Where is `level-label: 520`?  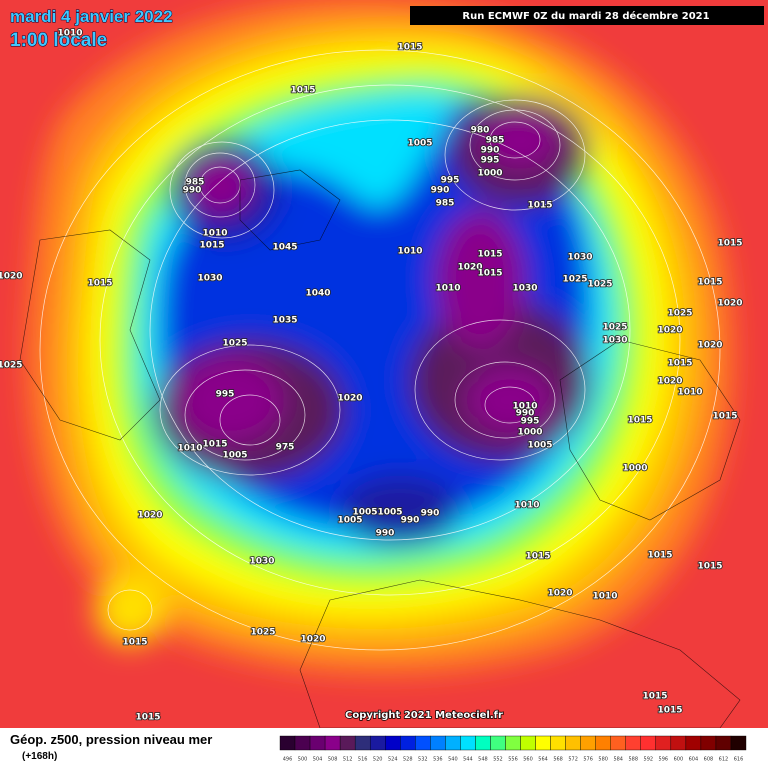
level-label: 520 is located at coordinates (378, 760).